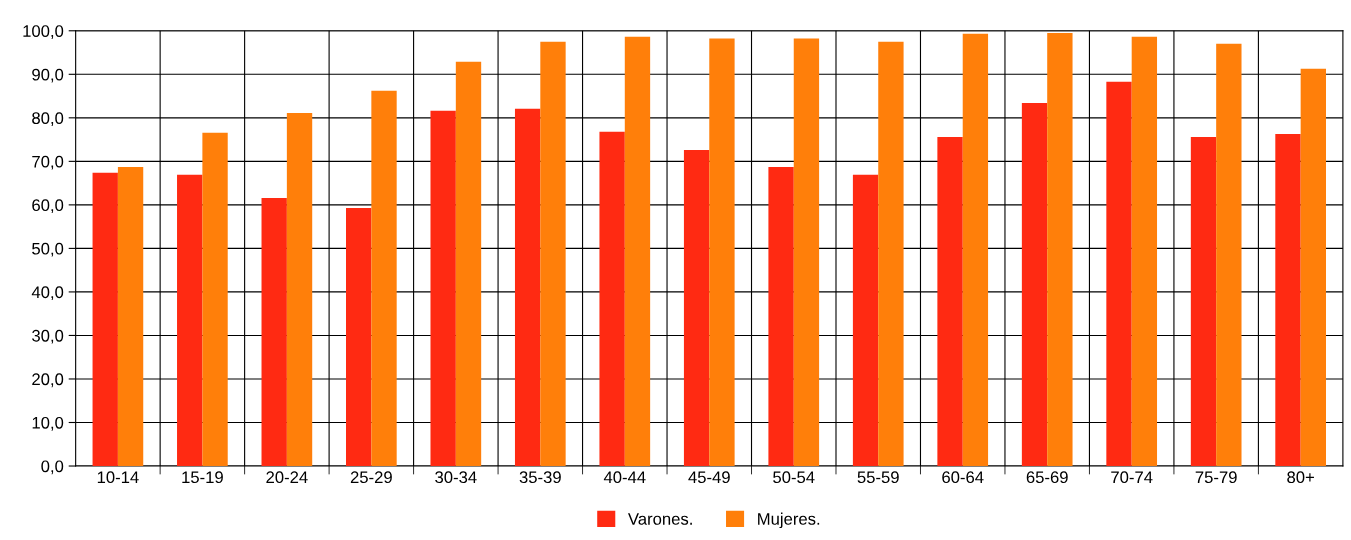  Describe the element at coordinates (624, 477) in the screenshot. I see `x-tick-label: 40-44` at that location.